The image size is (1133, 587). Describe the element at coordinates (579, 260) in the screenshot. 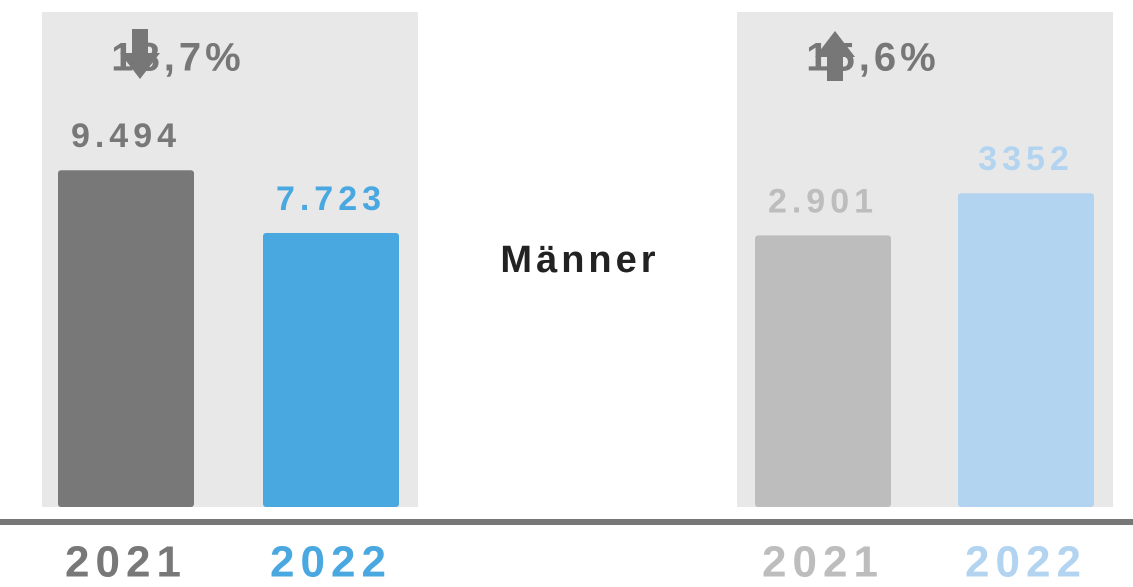

I see `center-label: Männer` at that location.